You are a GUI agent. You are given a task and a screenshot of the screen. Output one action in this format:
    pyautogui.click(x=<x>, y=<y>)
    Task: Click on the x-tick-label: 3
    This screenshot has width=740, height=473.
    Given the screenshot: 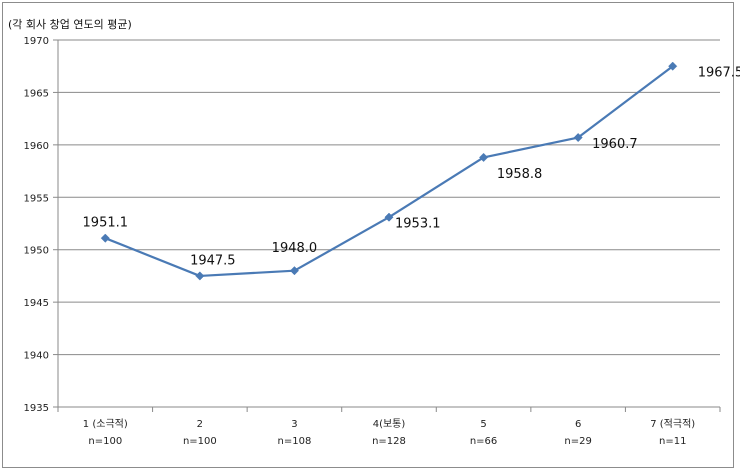 What is the action you would take?
    pyautogui.click(x=294, y=424)
    